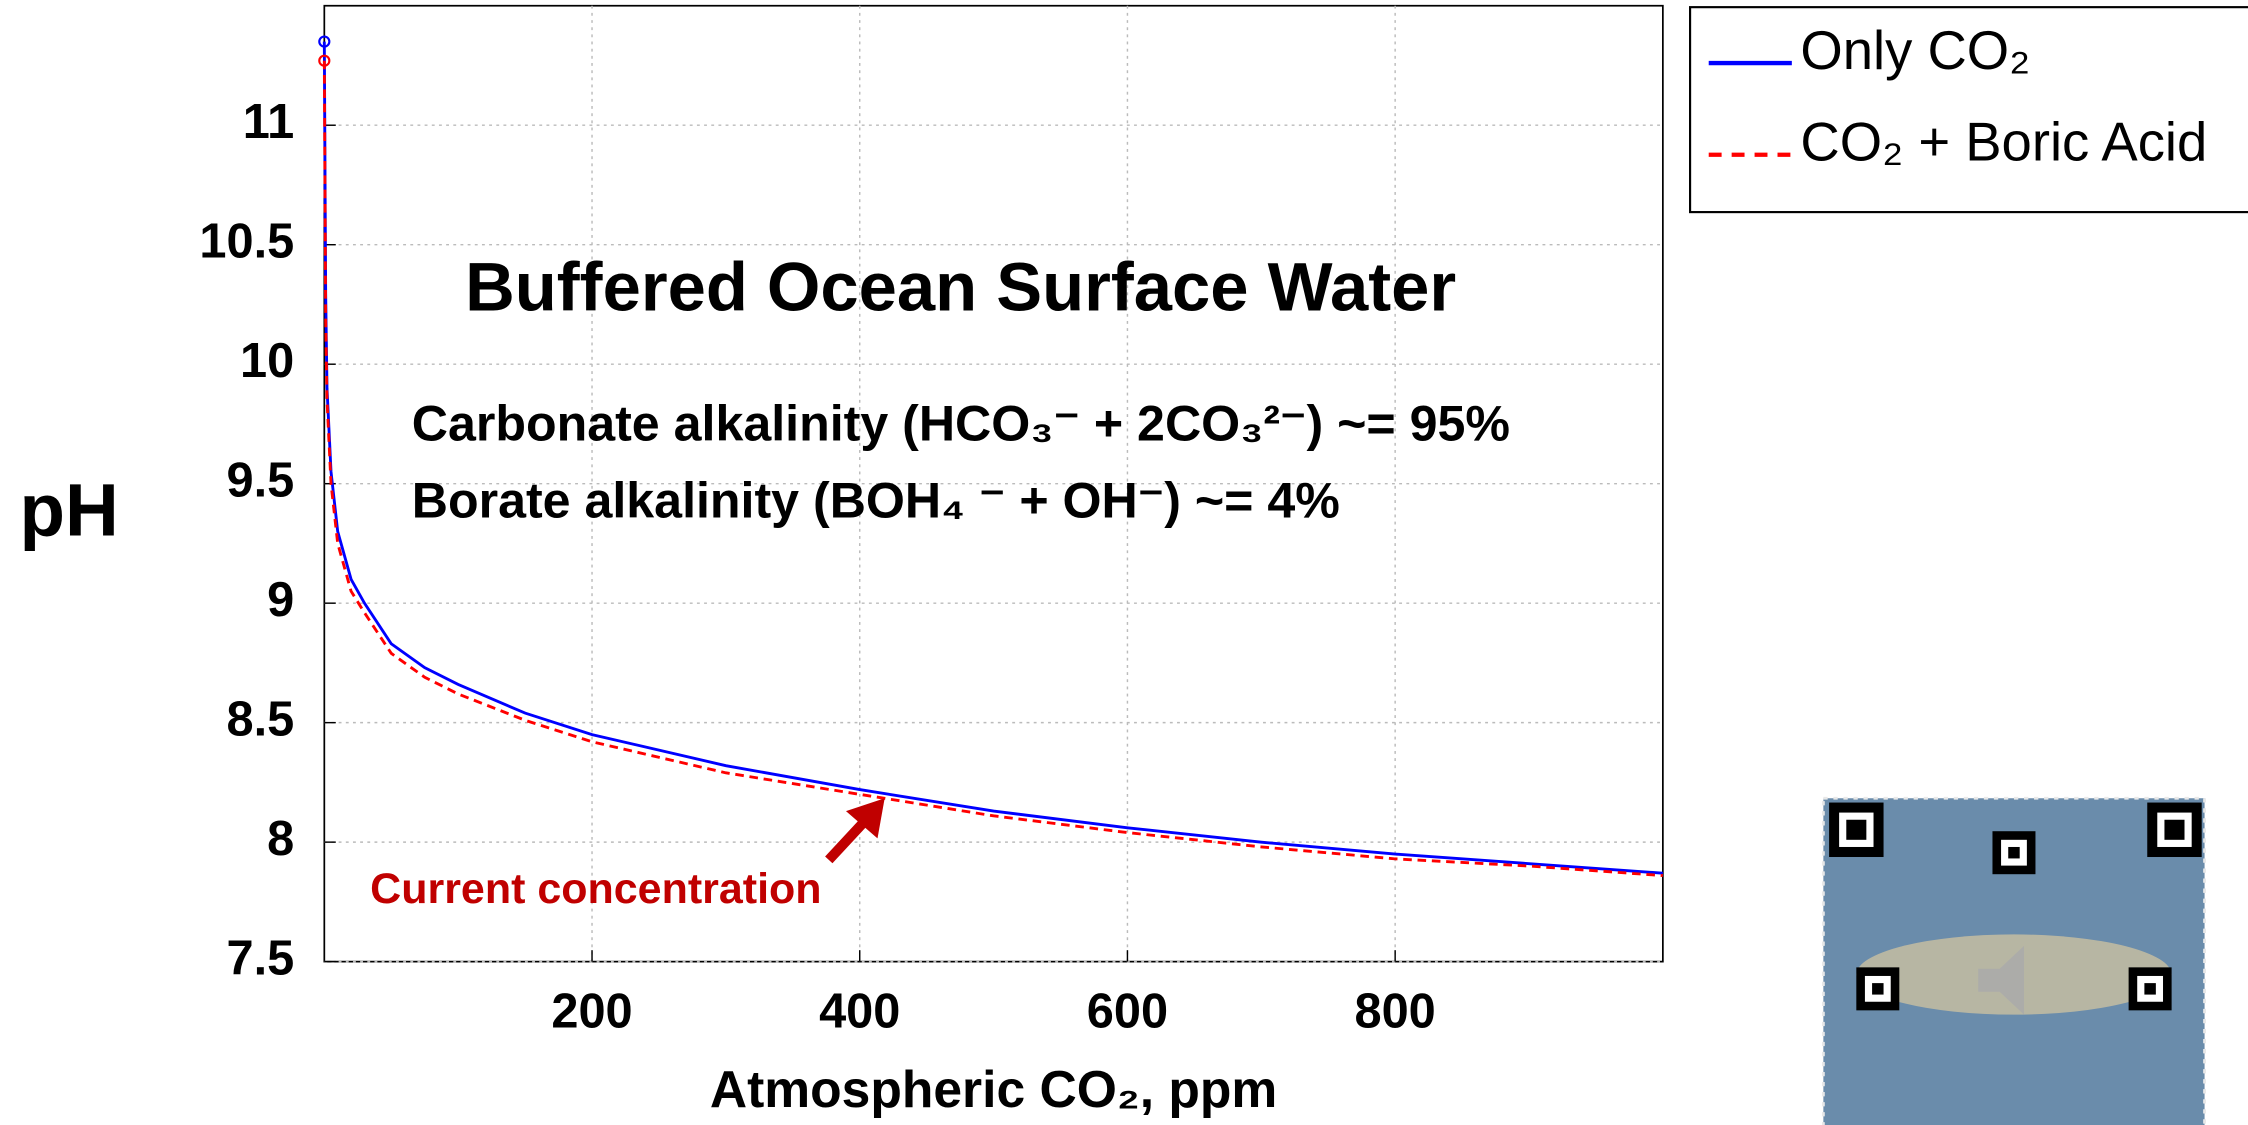  Describe the element at coordinates (960, 287) in the screenshot. I see `chart-title: Buffered Ocean Surface Water` at that location.